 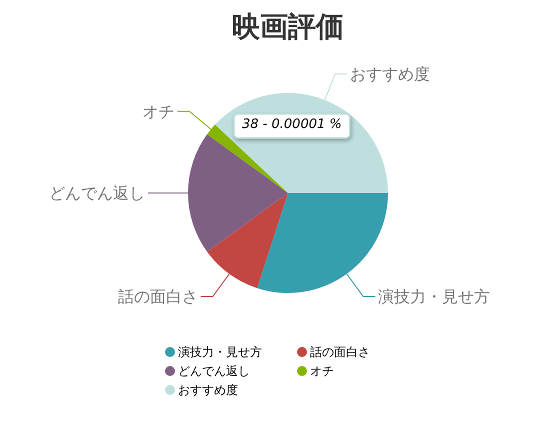 I want to click on chart-title: 映画評価, so click(x=288, y=26).